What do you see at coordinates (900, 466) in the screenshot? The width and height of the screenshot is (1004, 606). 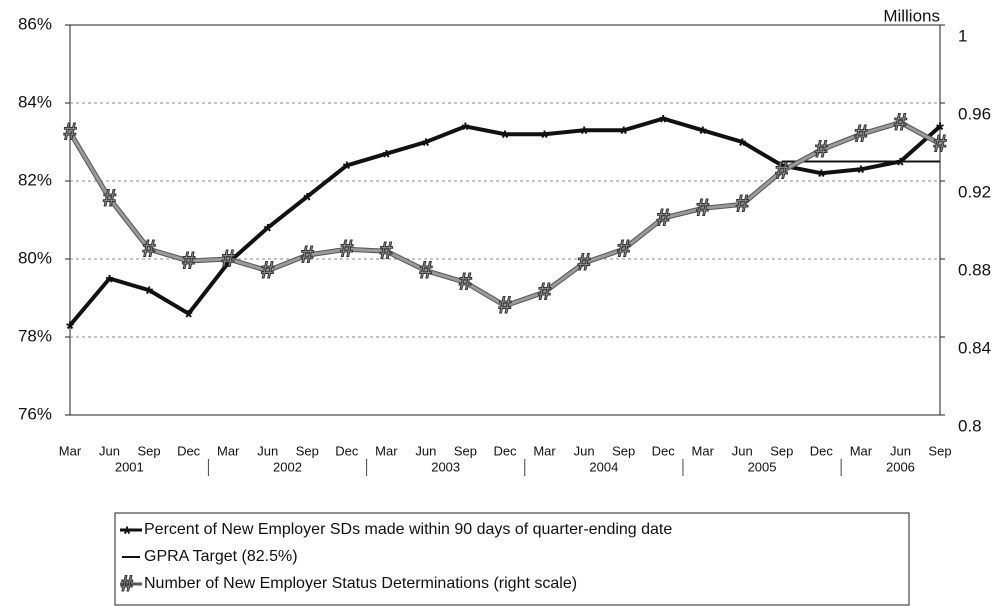 I see `year-label: 2006` at bounding box center [900, 466].